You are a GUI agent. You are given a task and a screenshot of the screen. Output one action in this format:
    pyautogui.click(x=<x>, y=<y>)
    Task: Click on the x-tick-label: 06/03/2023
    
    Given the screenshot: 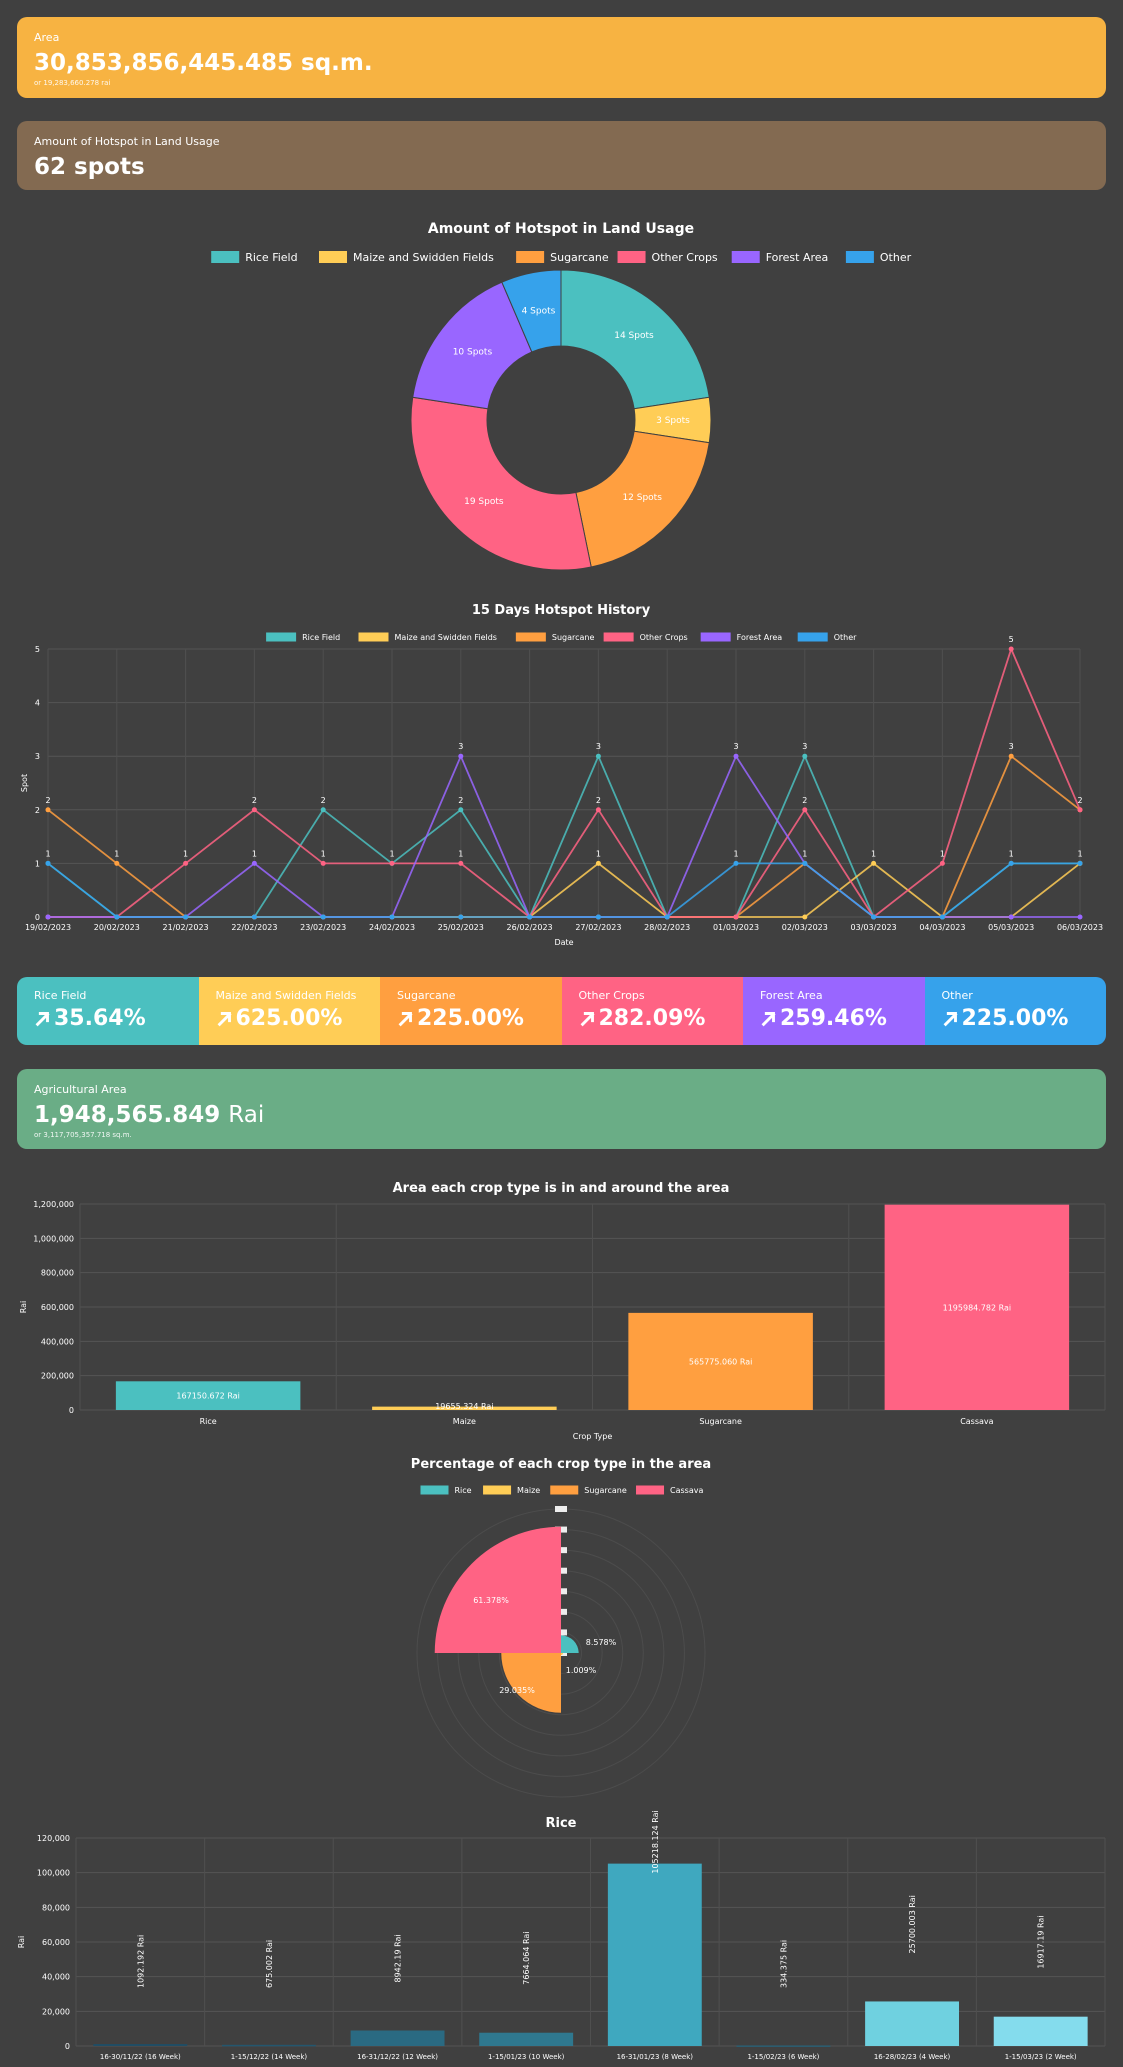 What is the action you would take?
    pyautogui.click(x=1080, y=927)
    